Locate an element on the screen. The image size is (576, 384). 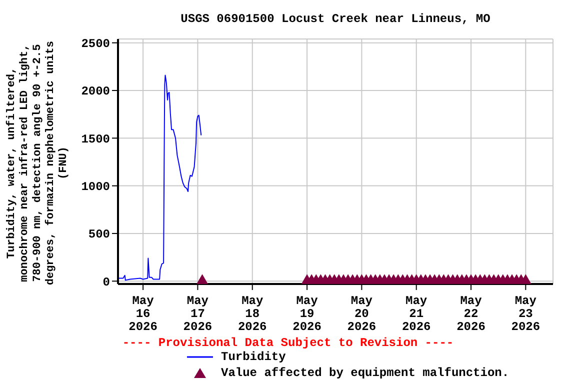
y-tick-label: 1500 is located at coordinates (95, 139).